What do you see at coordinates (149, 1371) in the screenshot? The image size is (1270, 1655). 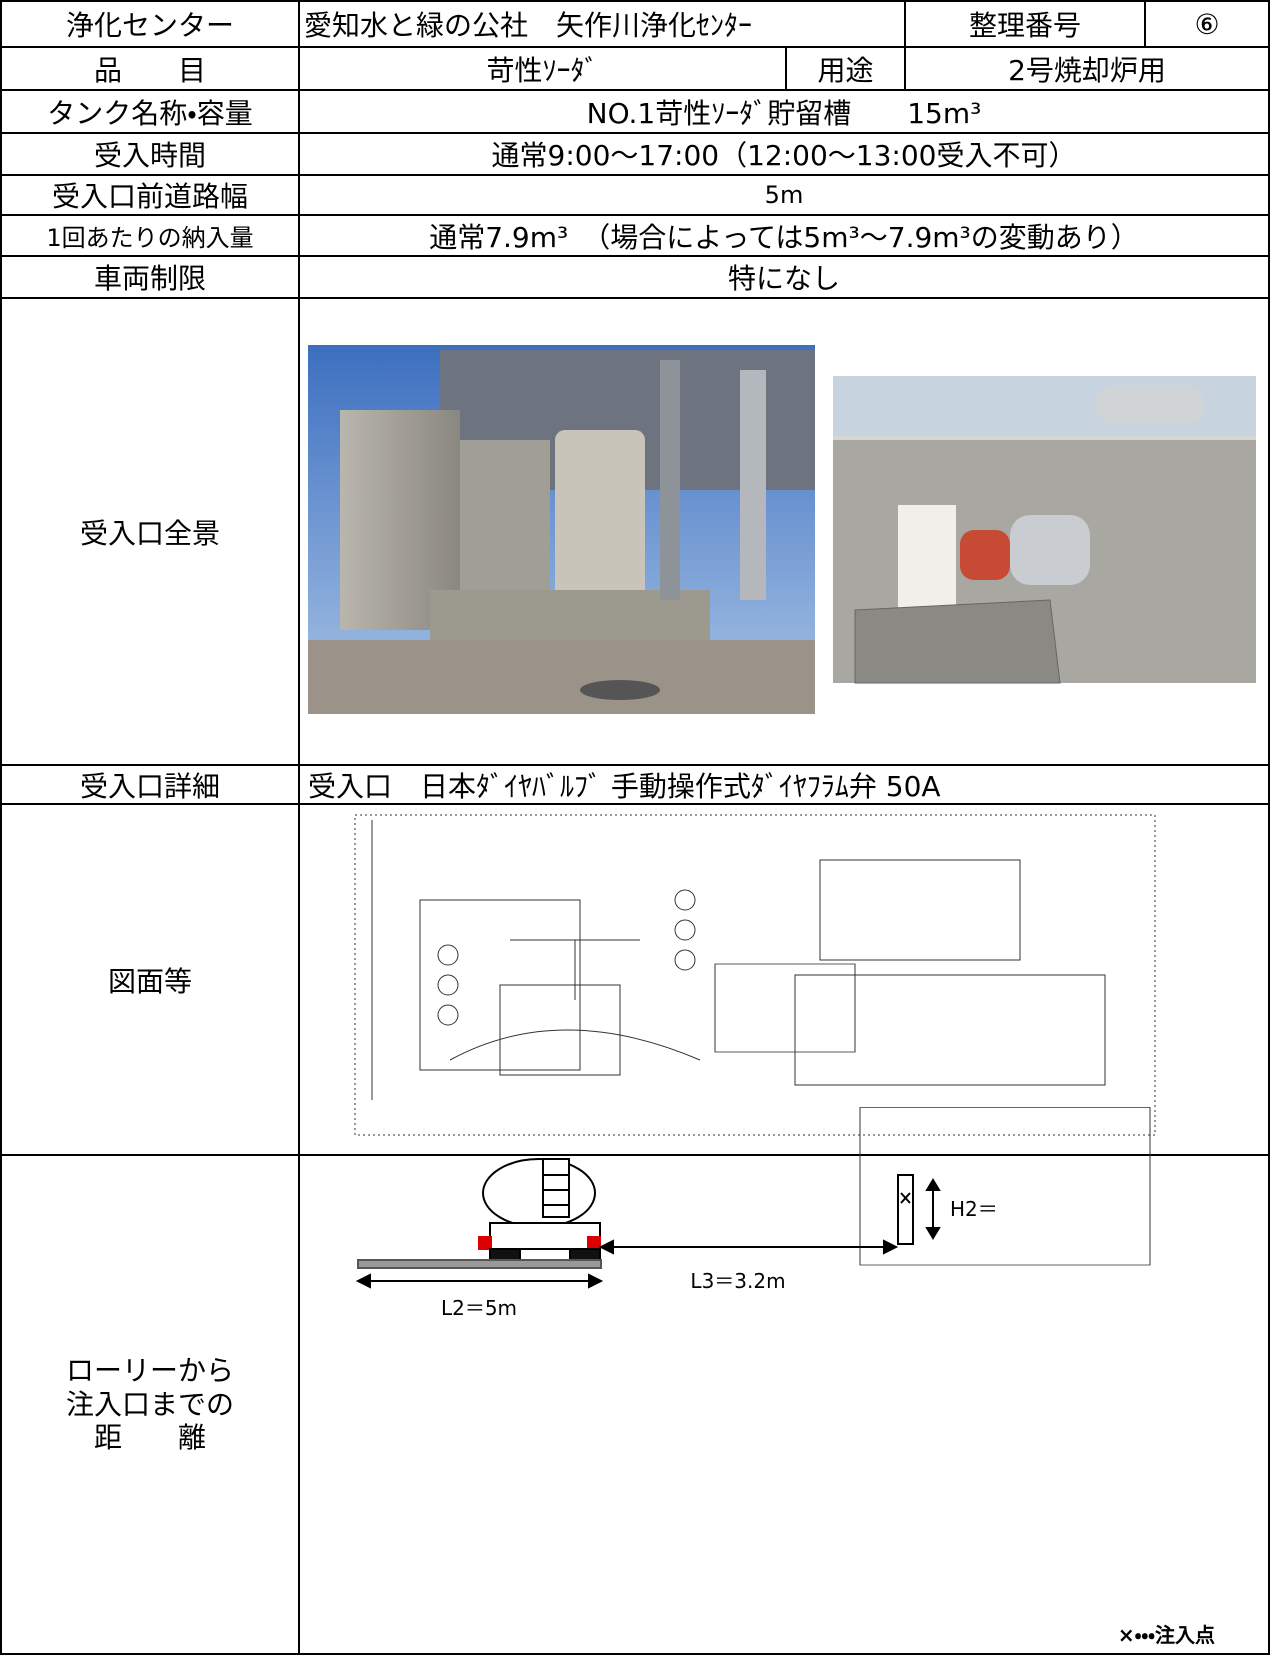 I see `label-line: ローリーから` at bounding box center [149, 1371].